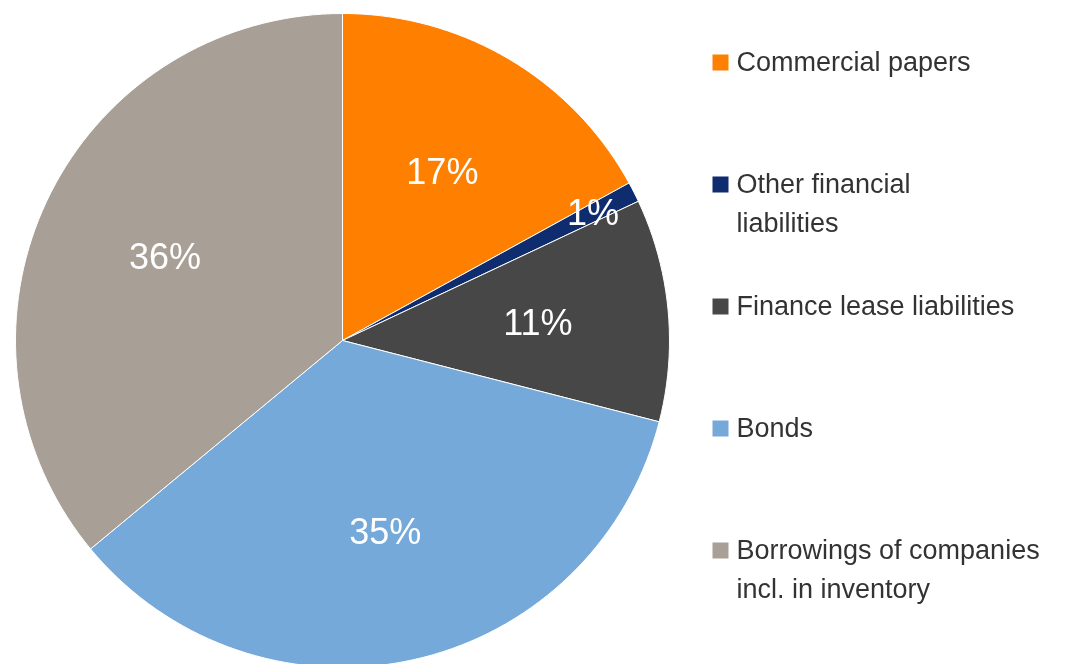 The image size is (1069, 664). Describe the element at coordinates (888, 569) in the screenshot. I see `legend-label: Borrowings of companies incl. in inventory` at that location.